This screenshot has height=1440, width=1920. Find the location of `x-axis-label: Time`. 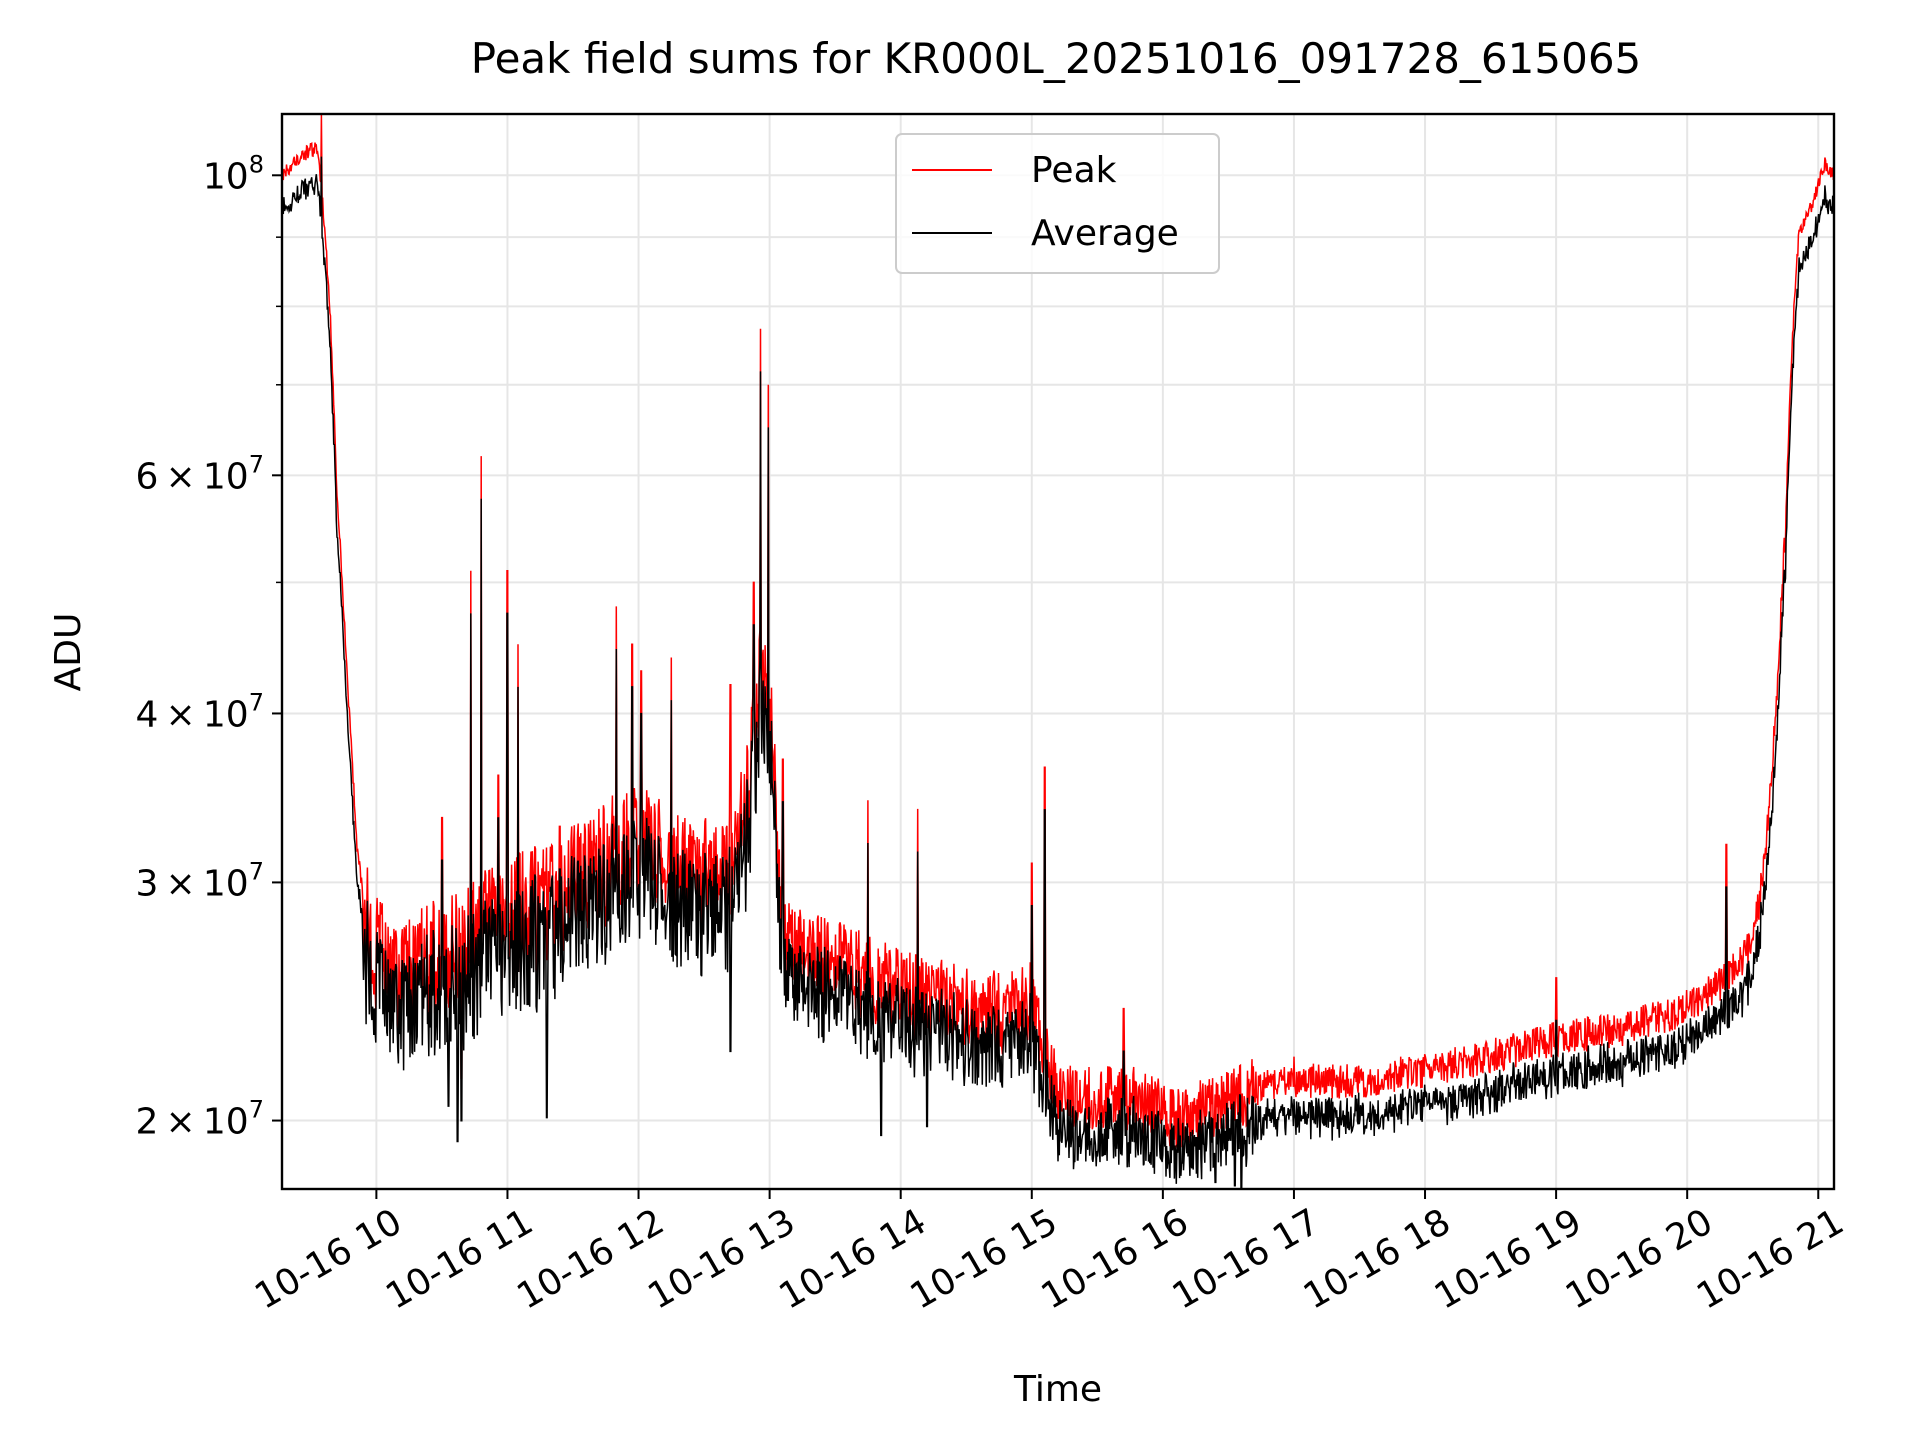

x-axis-label: Time is located at coordinates (1057, 1389).